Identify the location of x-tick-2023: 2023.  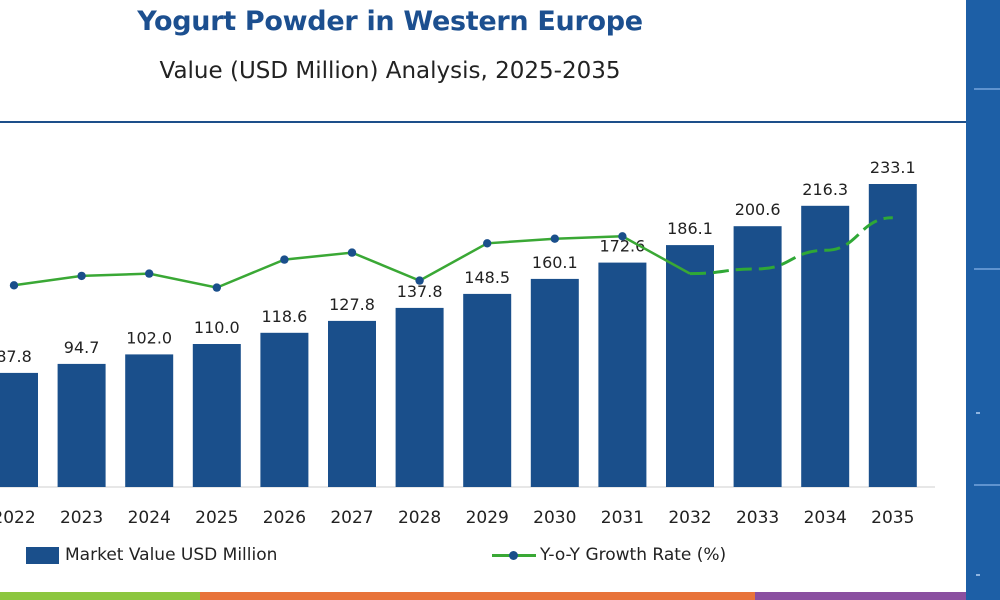
(81, 518).